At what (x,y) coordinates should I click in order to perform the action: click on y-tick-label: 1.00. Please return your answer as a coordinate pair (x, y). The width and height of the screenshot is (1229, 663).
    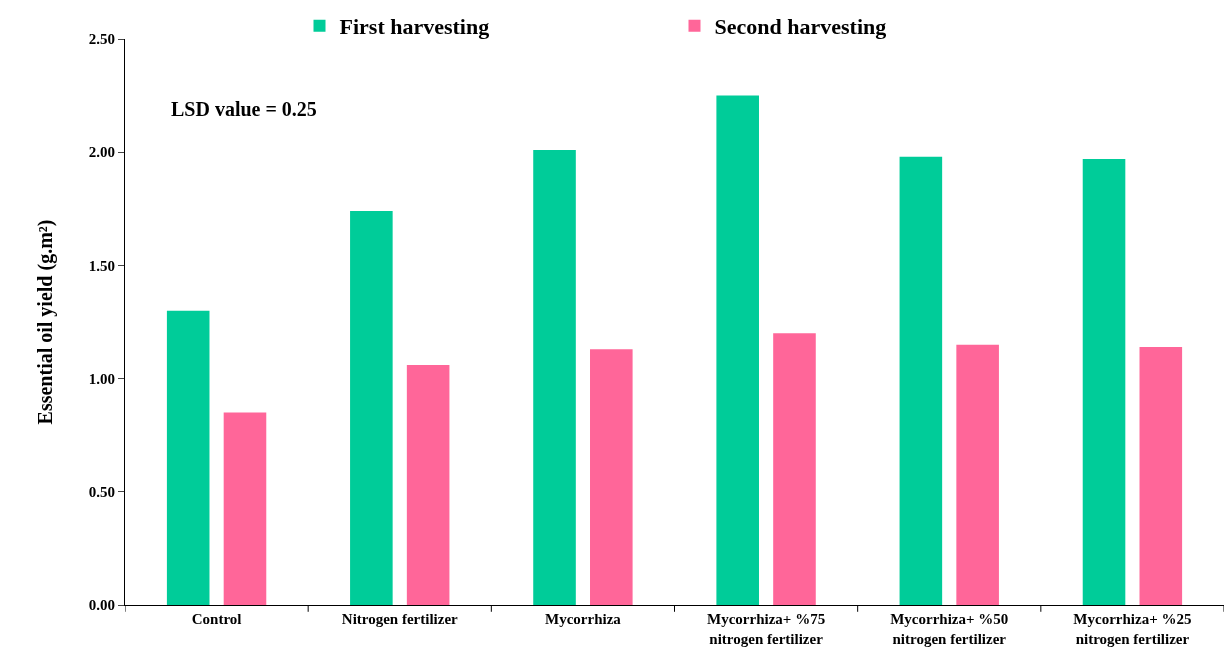
    Looking at the image, I should click on (101, 378).